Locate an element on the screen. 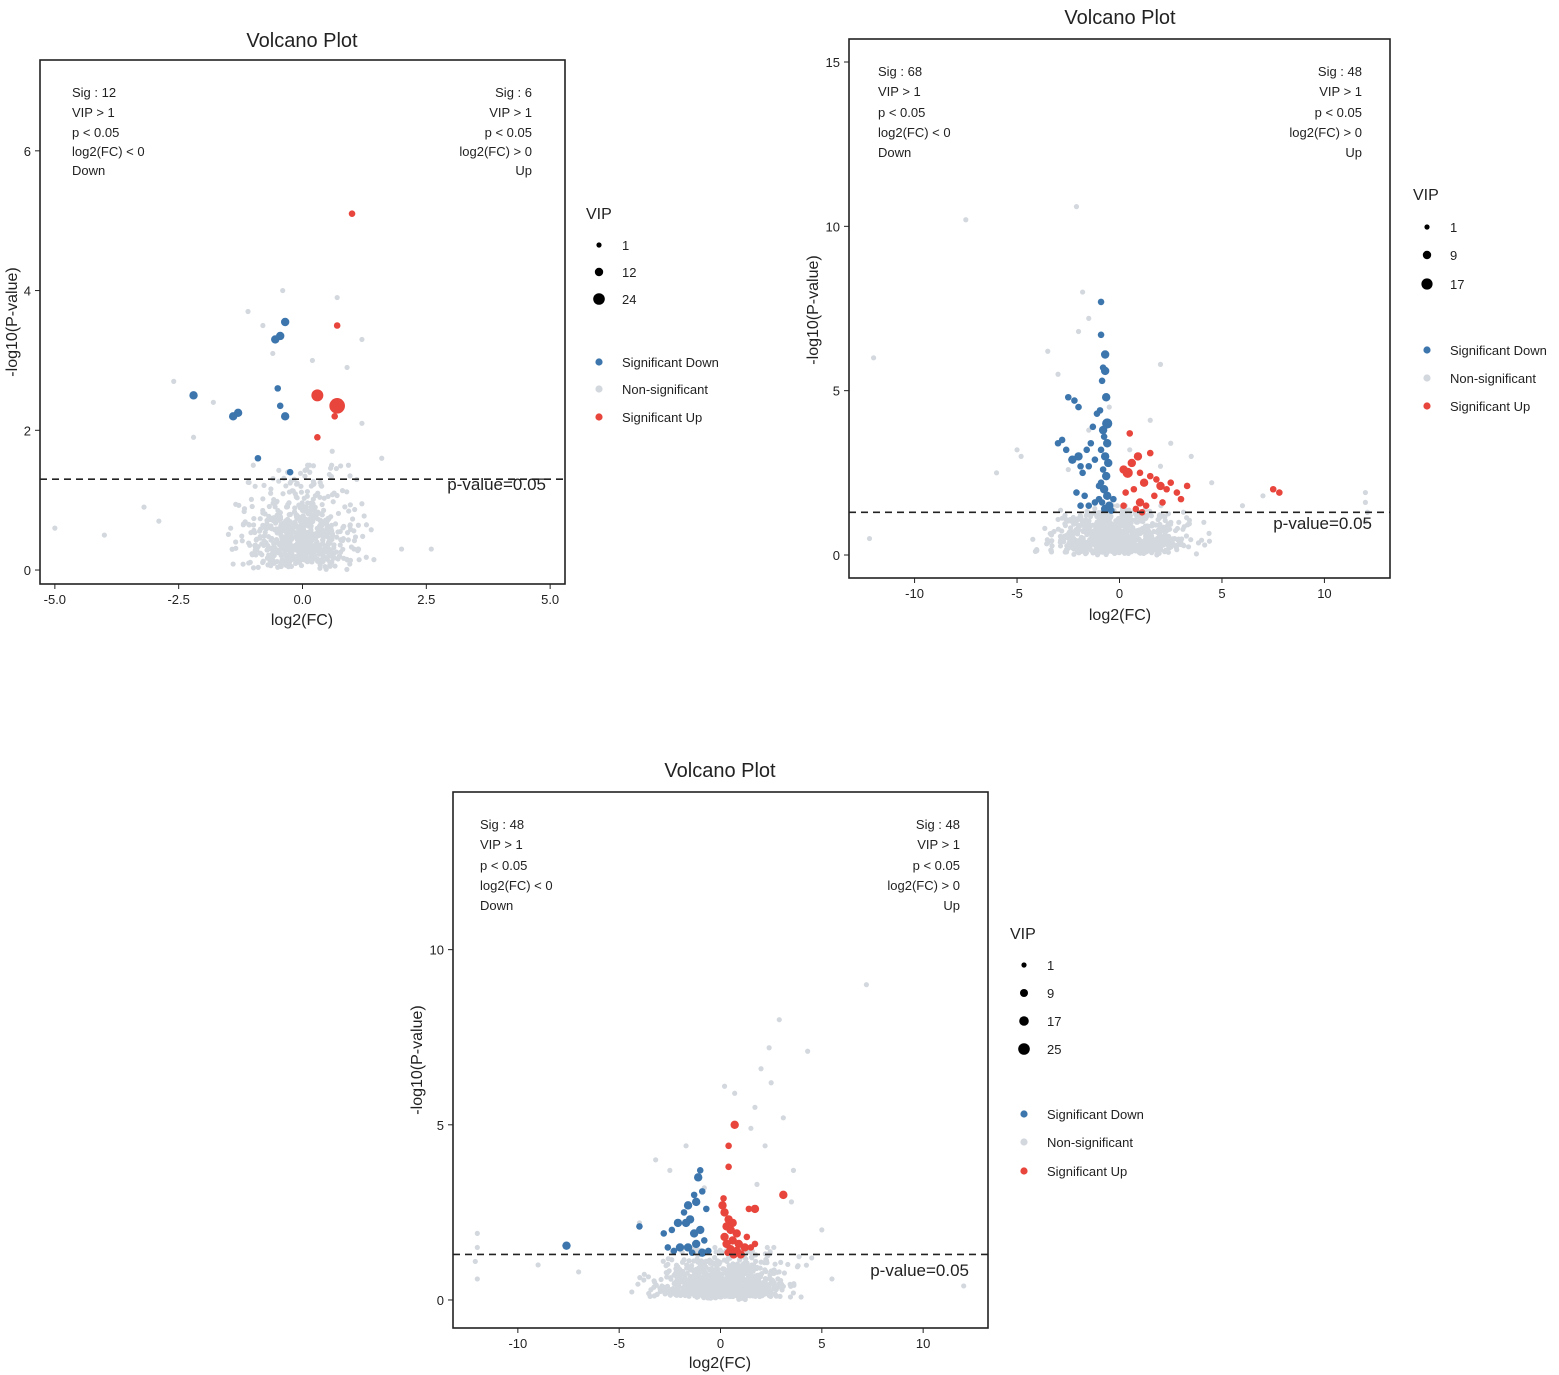 The height and width of the screenshot is (1375, 1559). x-axis-label: log2(FC) is located at coordinates (720, 1363).